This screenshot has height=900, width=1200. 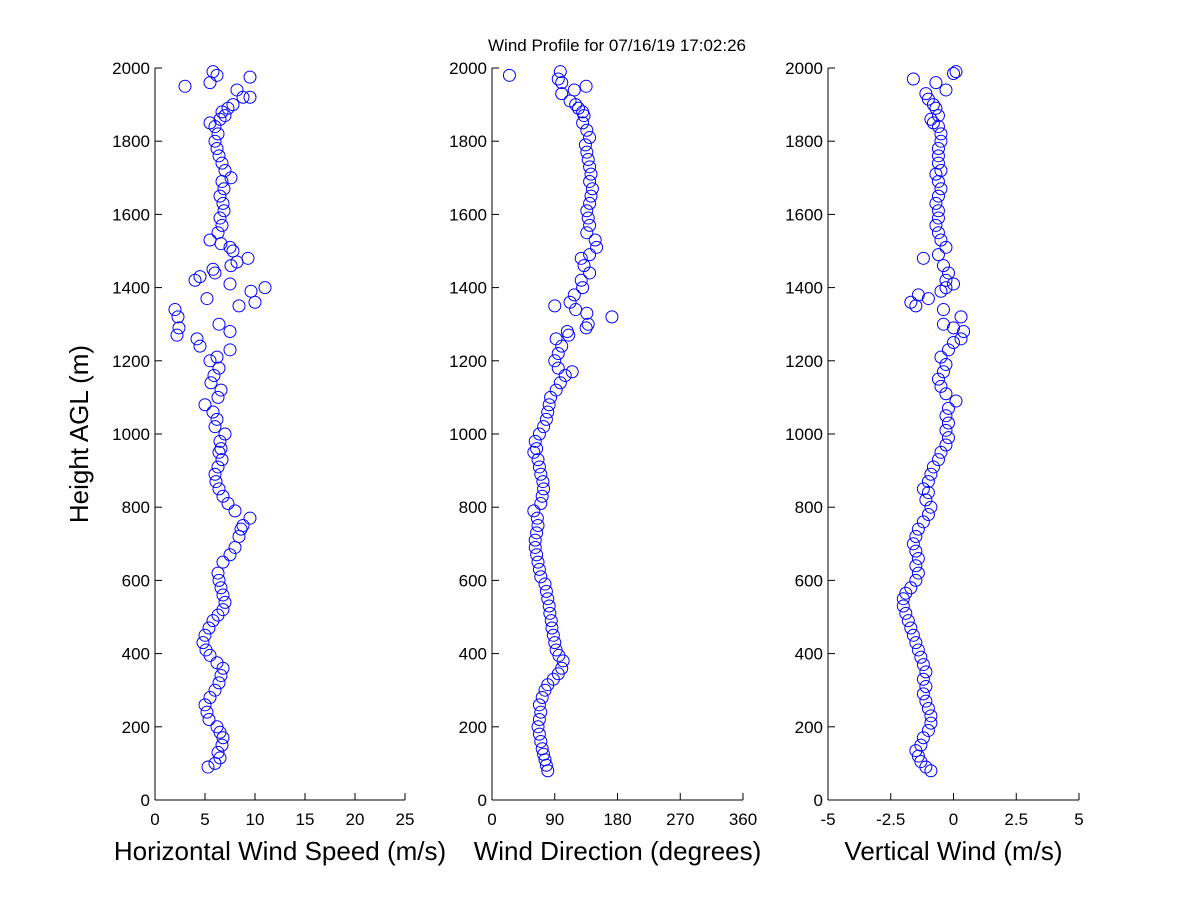 I want to click on vertical-y-tick-label: 1800, so click(x=804, y=141).